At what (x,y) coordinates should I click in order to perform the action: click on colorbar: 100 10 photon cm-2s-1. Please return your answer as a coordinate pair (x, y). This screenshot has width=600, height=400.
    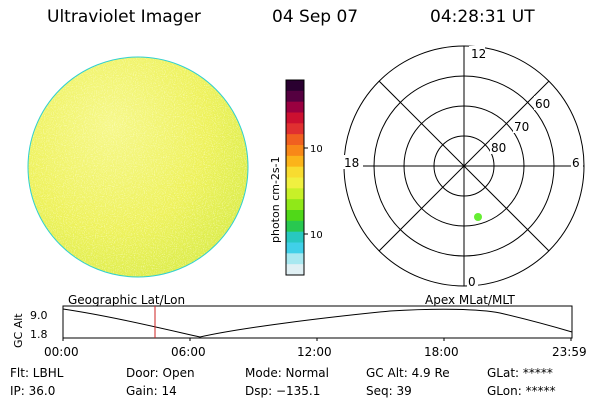
    Looking at the image, I should click on (295, 177).